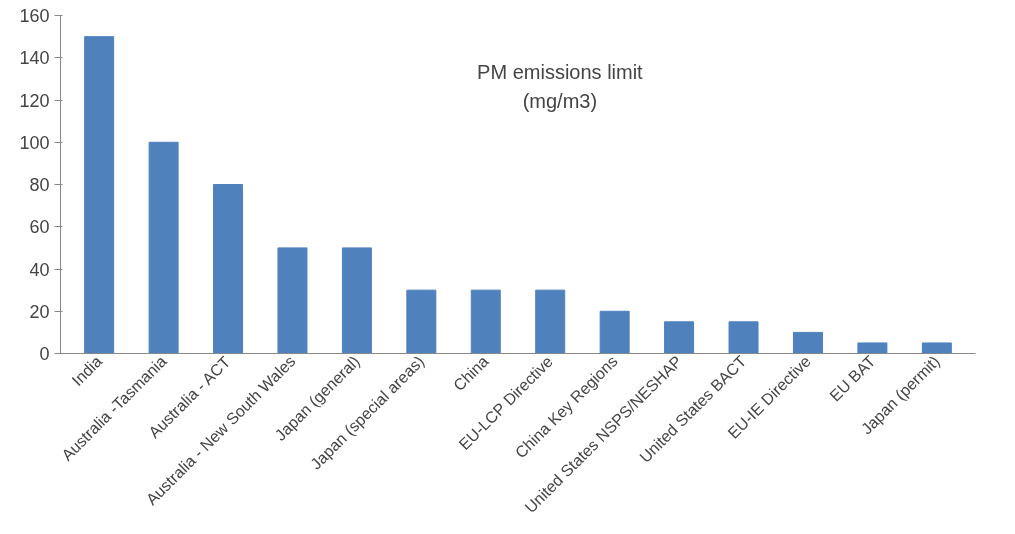 The height and width of the screenshot is (534, 1015). I want to click on y-tick-label: 60, so click(39, 227).